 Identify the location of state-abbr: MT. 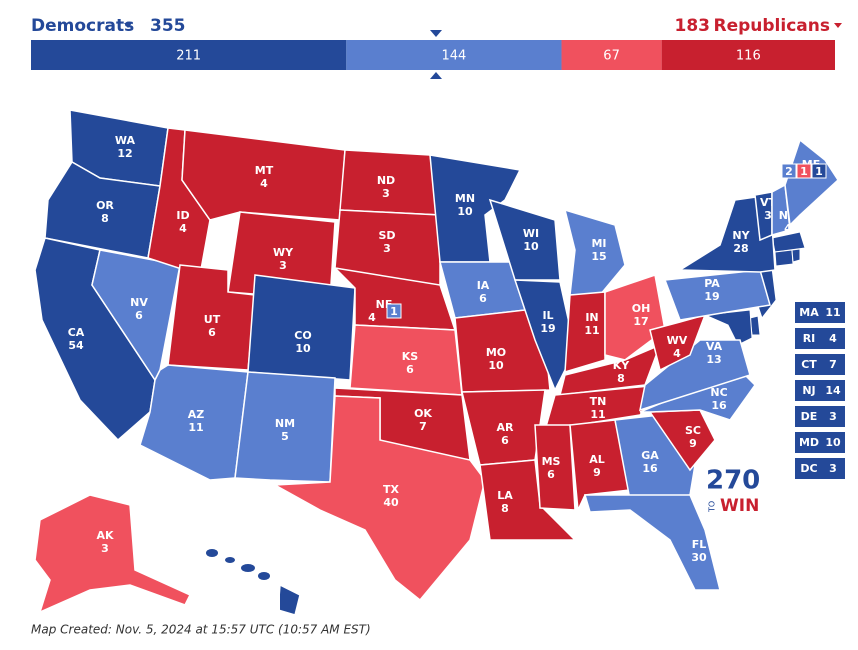
(264, 170).